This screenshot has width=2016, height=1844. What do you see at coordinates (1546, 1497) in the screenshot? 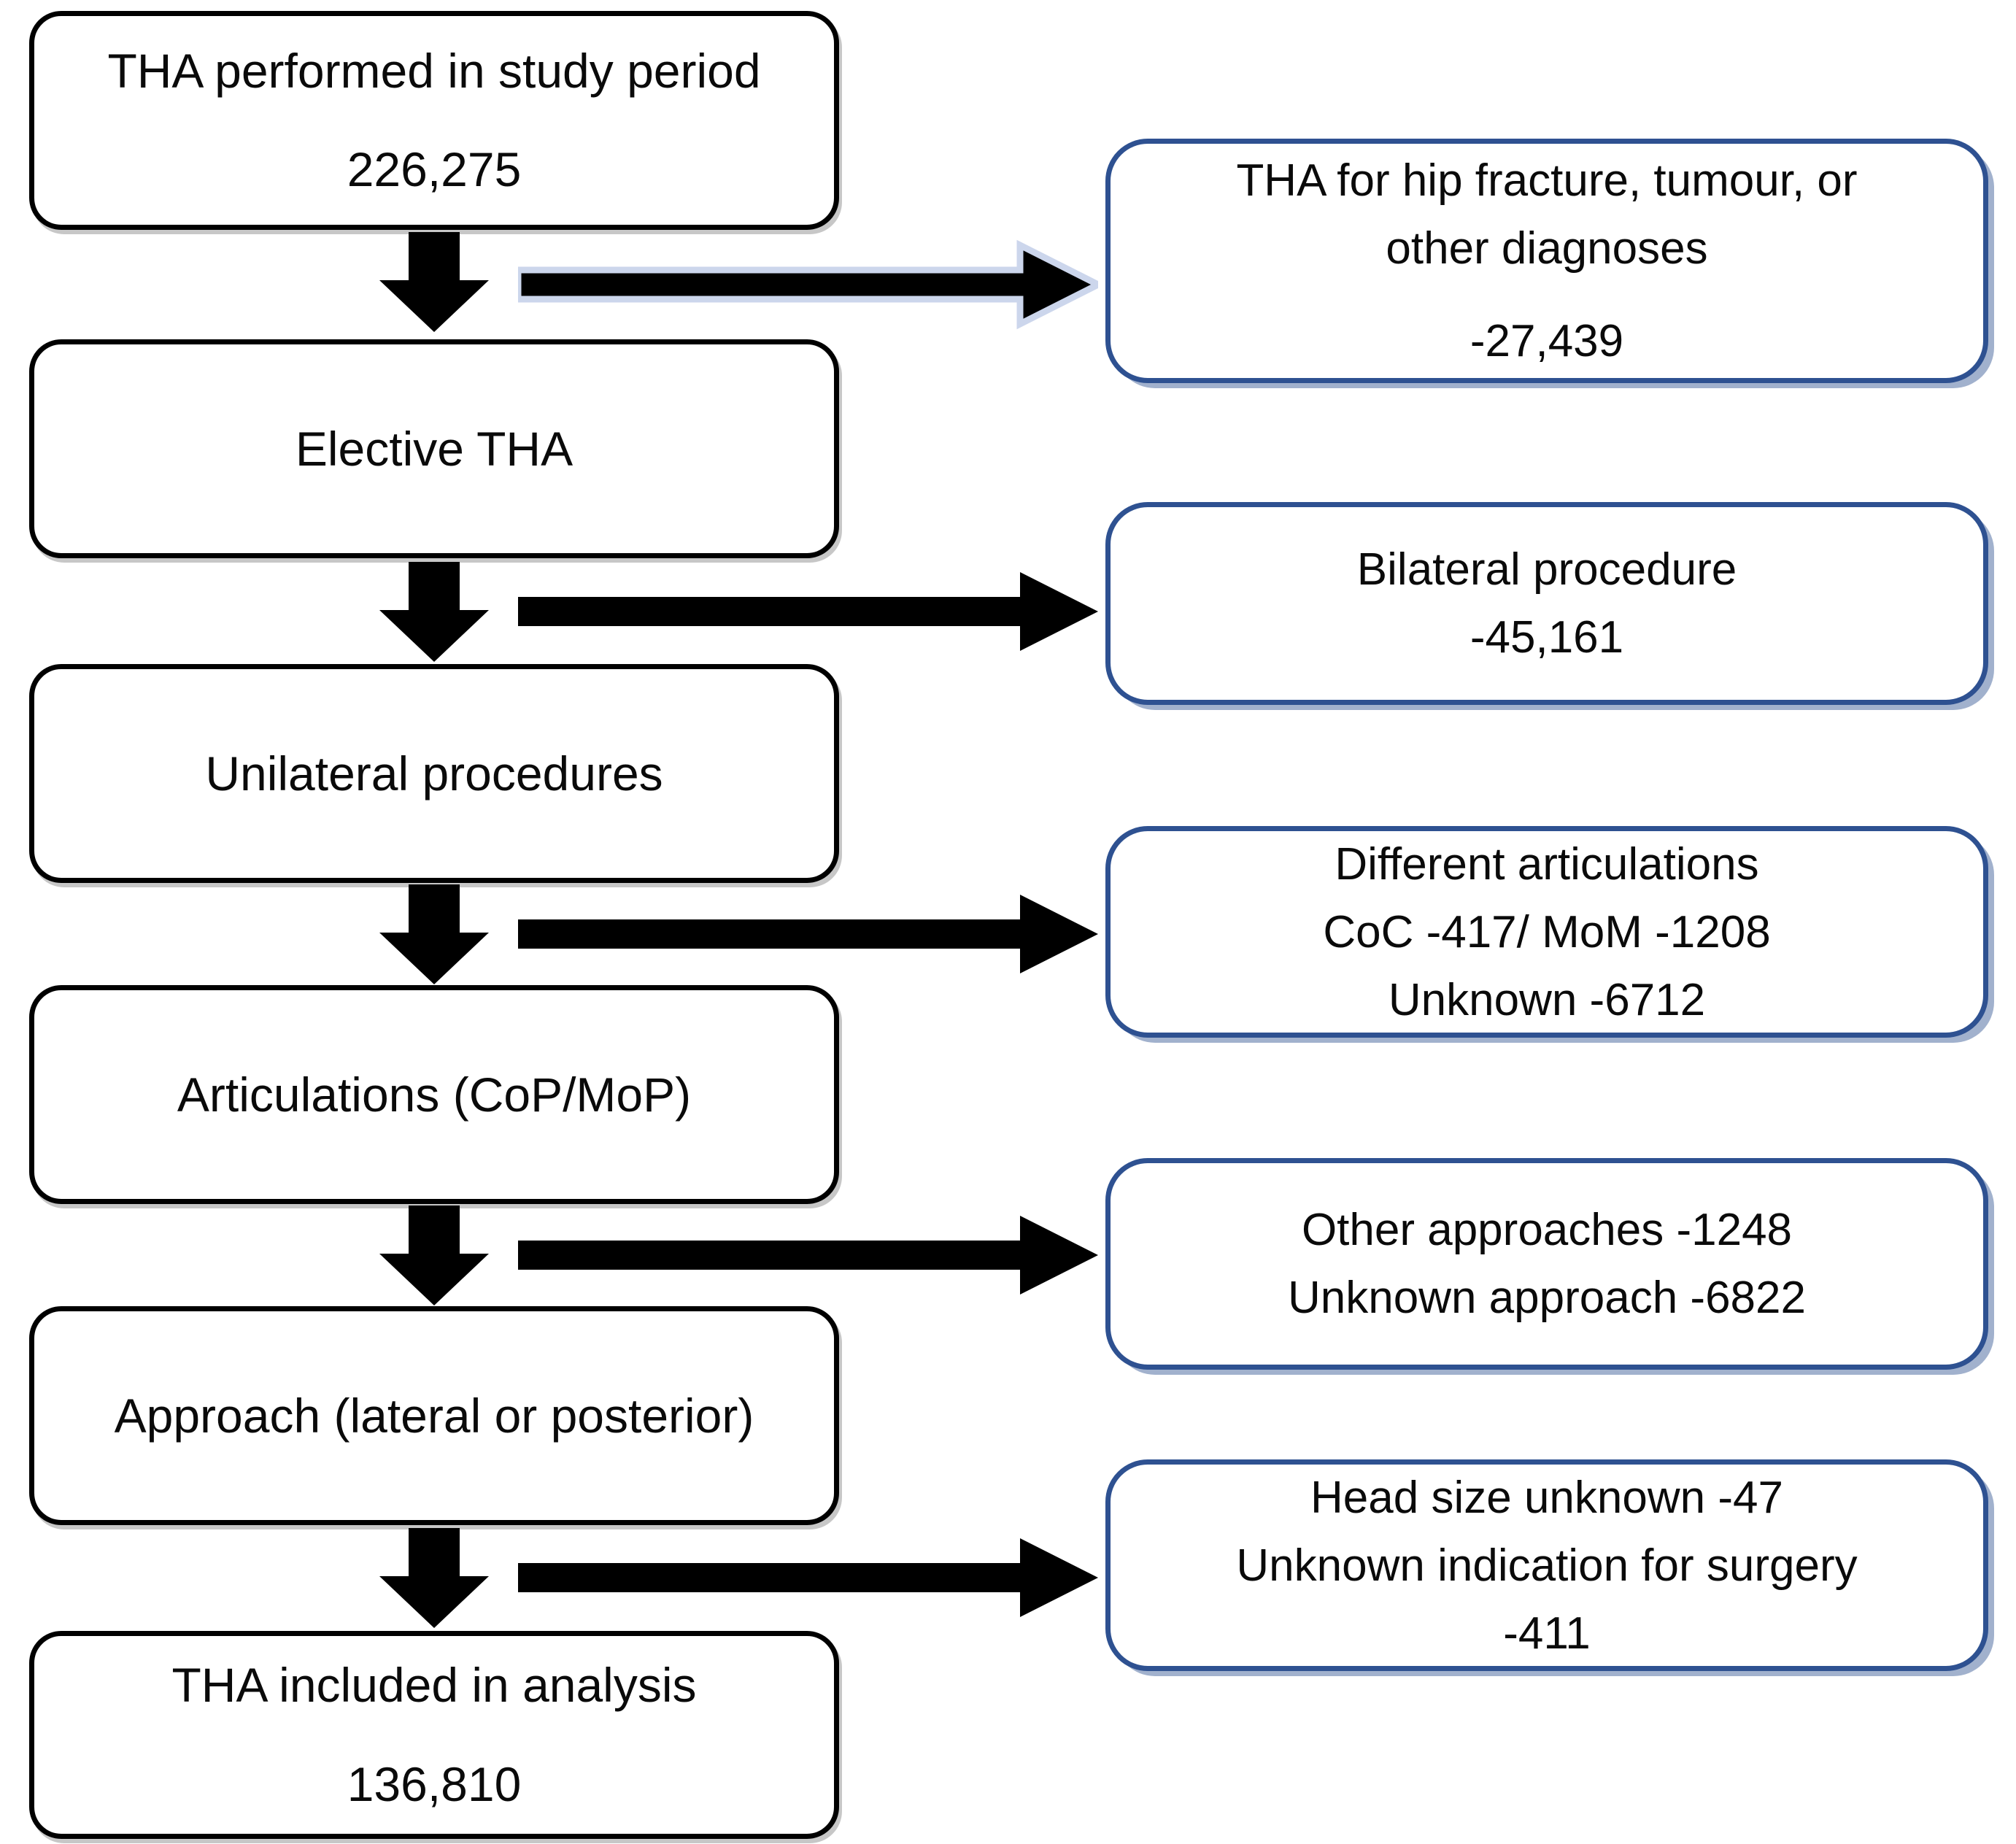
I see `box-line: Head size unknown -47` at bounding box center [1546, 1497].